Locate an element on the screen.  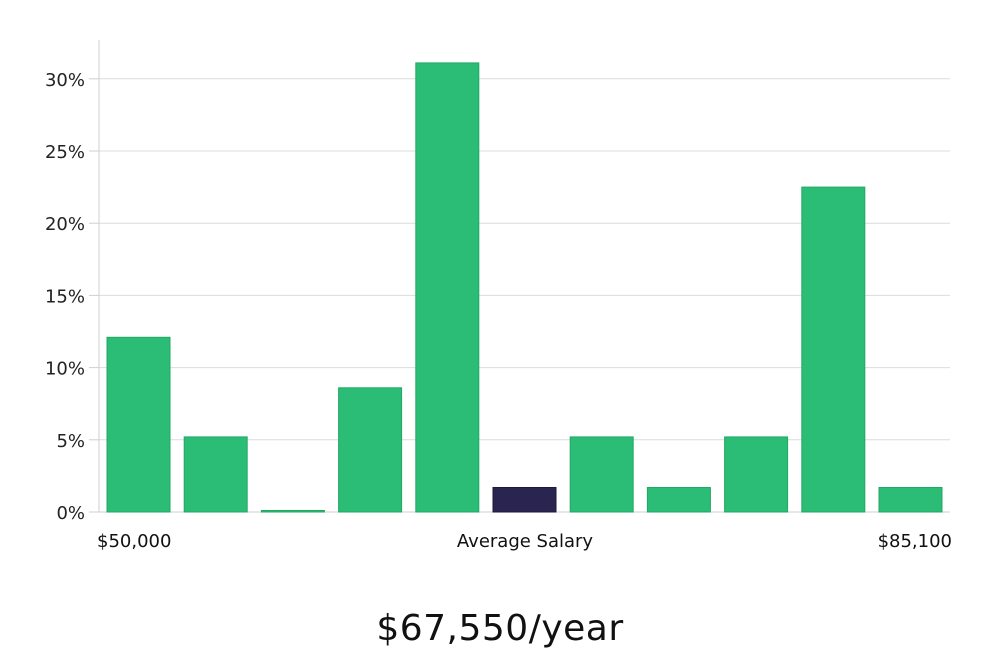
y-tick-label: 0% is located at coordinates (70, 513).